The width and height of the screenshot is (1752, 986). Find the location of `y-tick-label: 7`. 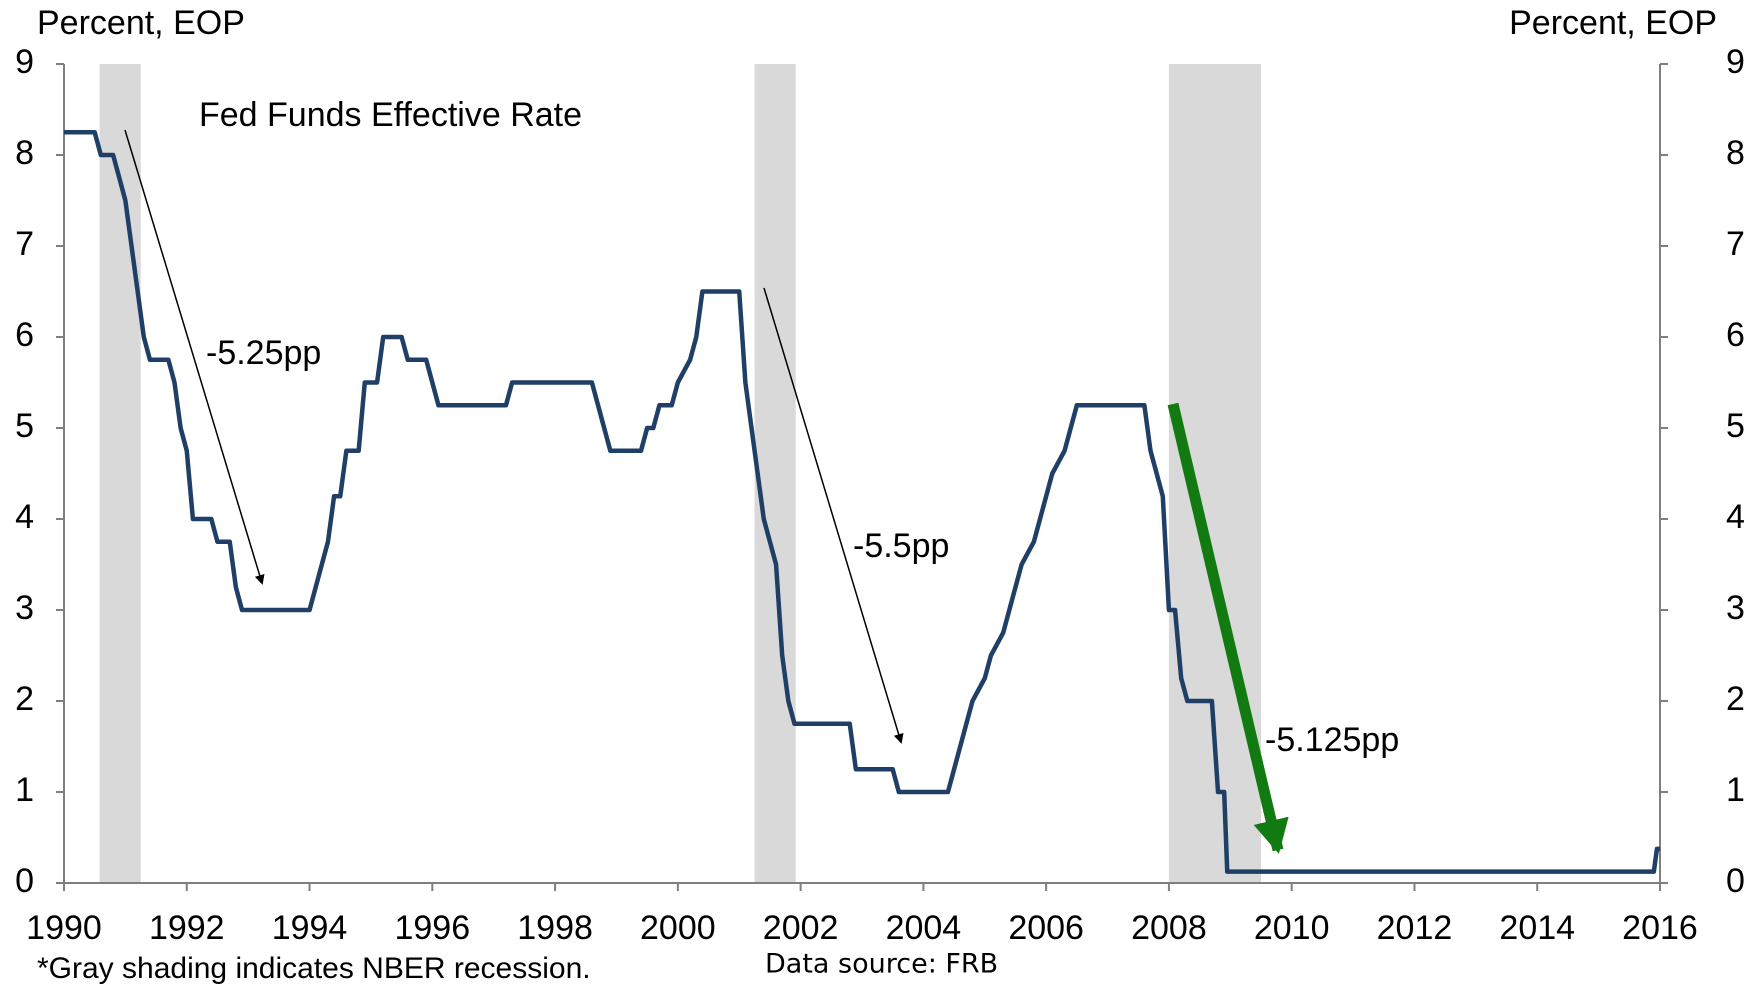

y-tick-label: 7 is located at coordinates (24, 244).